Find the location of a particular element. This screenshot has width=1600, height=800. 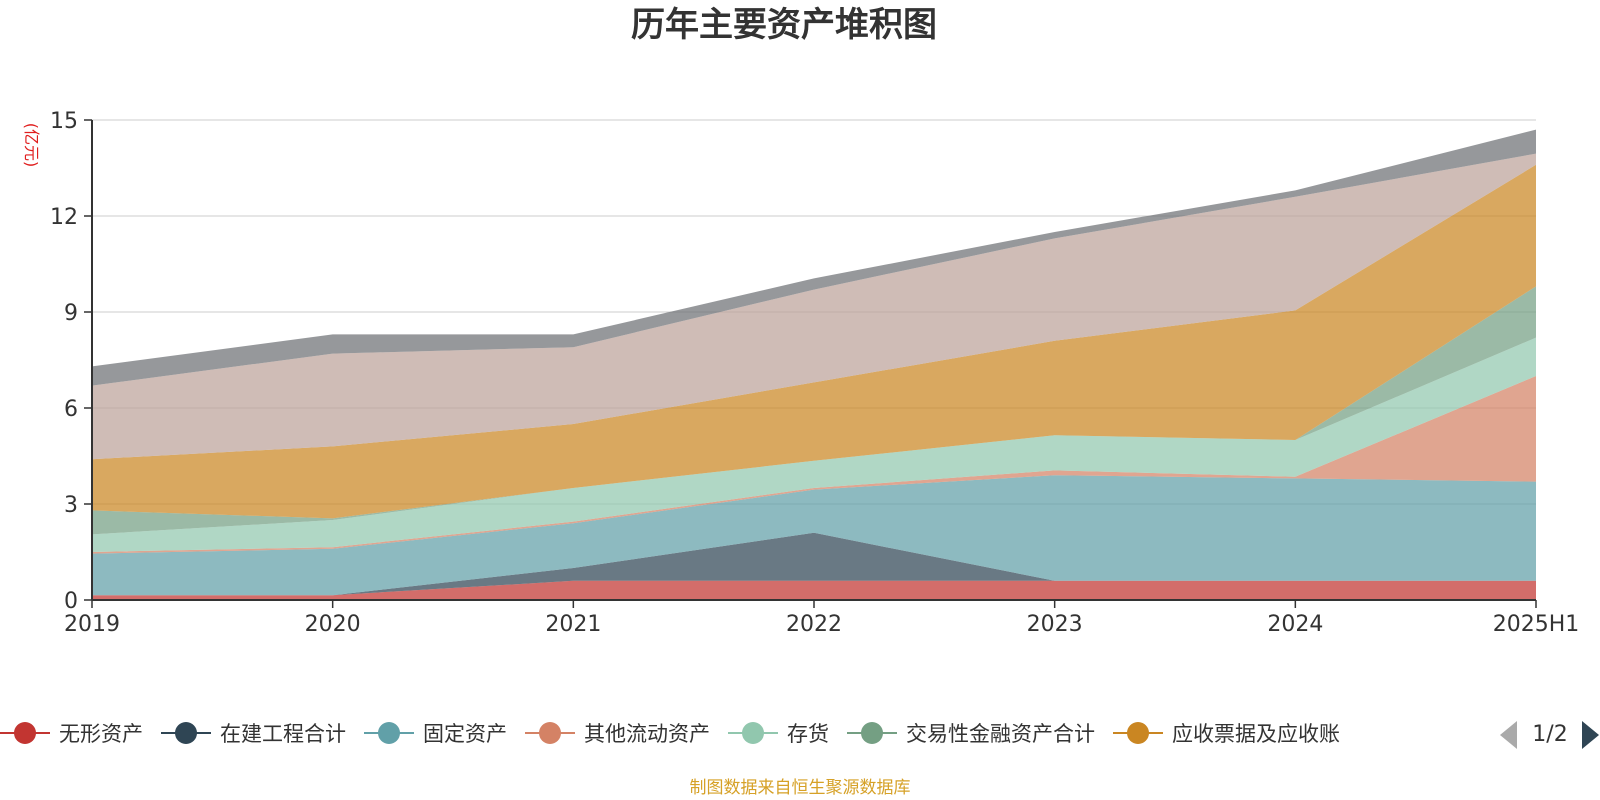

y-tick-label: 6 is located at coordinates (71, 409).